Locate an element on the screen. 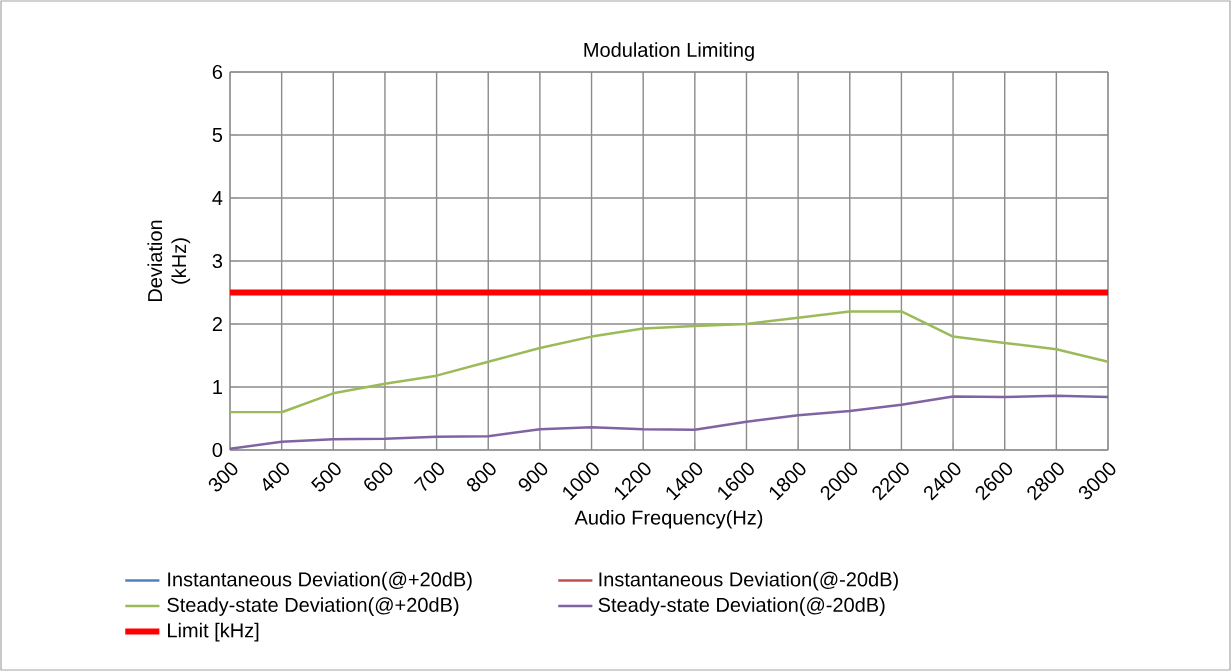 The width and height of the screenshot is (1231, 671). y-tick-label: 1 is located at coordinates (217, 387).